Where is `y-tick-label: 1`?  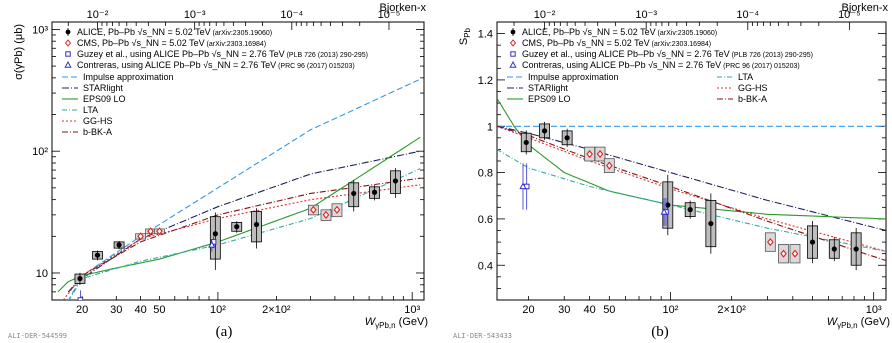
y-tick-label: 1 is located at coordinates (490, 127).